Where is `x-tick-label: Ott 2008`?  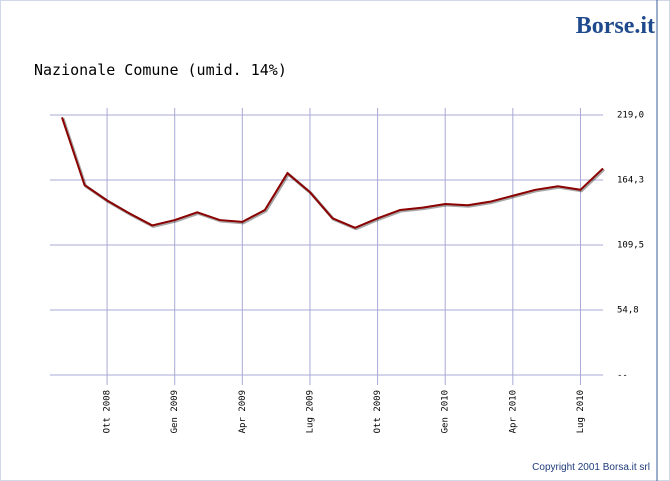 x-tick-label: Ott 2008 is located at coordinates (108, 411).